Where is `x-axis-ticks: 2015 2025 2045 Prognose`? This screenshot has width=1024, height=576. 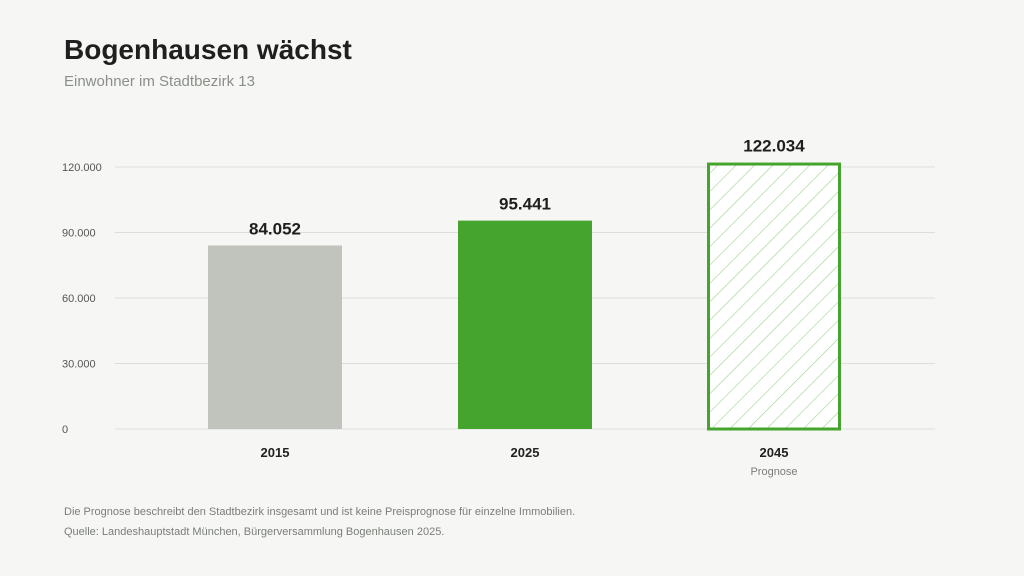
x-axis-ticks: 2015 2025 2045 Prognose is located at coordinates (529, 461).